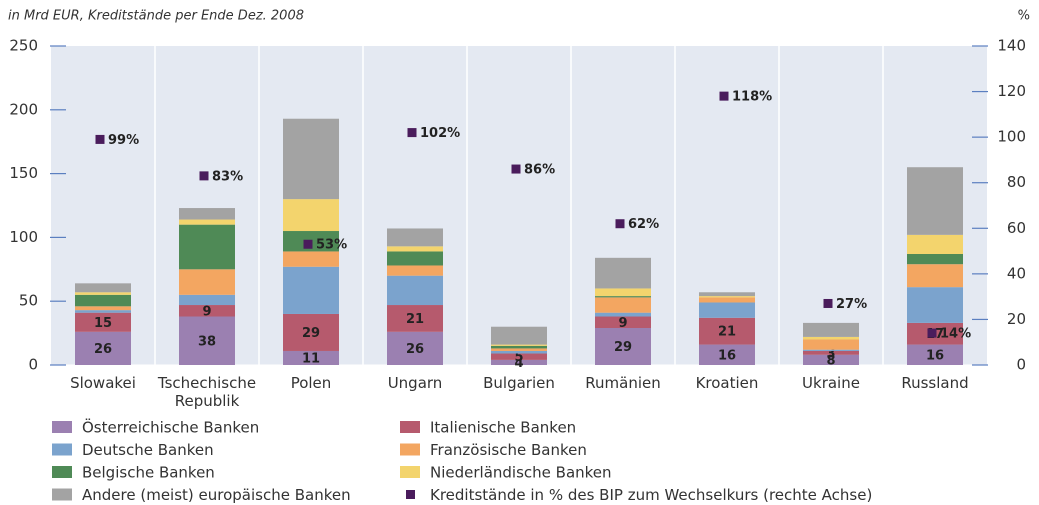 This screenshot has height=505, width=1039. I want to click on y2-tick-label: 60, so click(1016, 228).